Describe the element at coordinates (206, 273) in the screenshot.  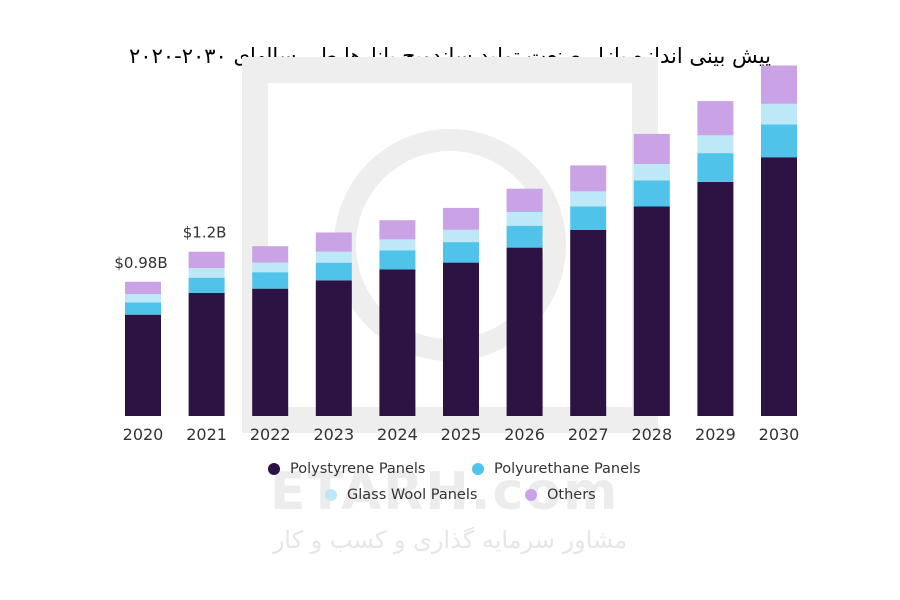
I see `bar-glass-wool-panels-2021` at that location.